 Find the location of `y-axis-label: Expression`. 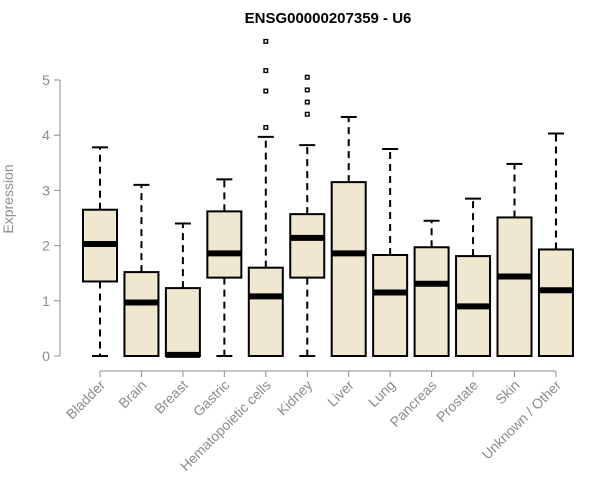

y-axis-label: Expression is located at coordinates (8, 198).